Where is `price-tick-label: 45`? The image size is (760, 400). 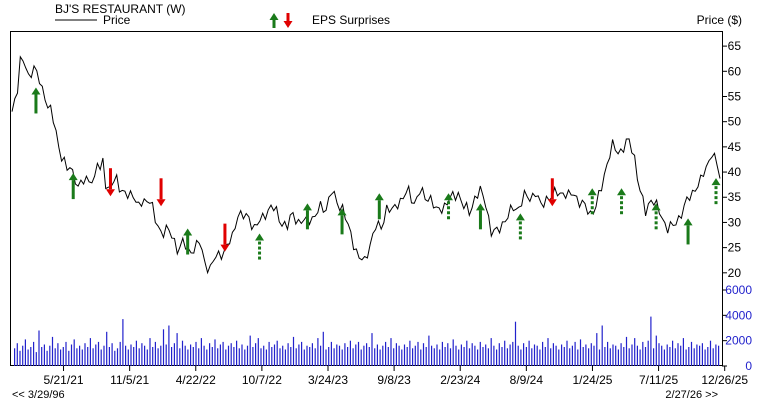
price-tick-label: 45 is located at coordinates (735, 147).